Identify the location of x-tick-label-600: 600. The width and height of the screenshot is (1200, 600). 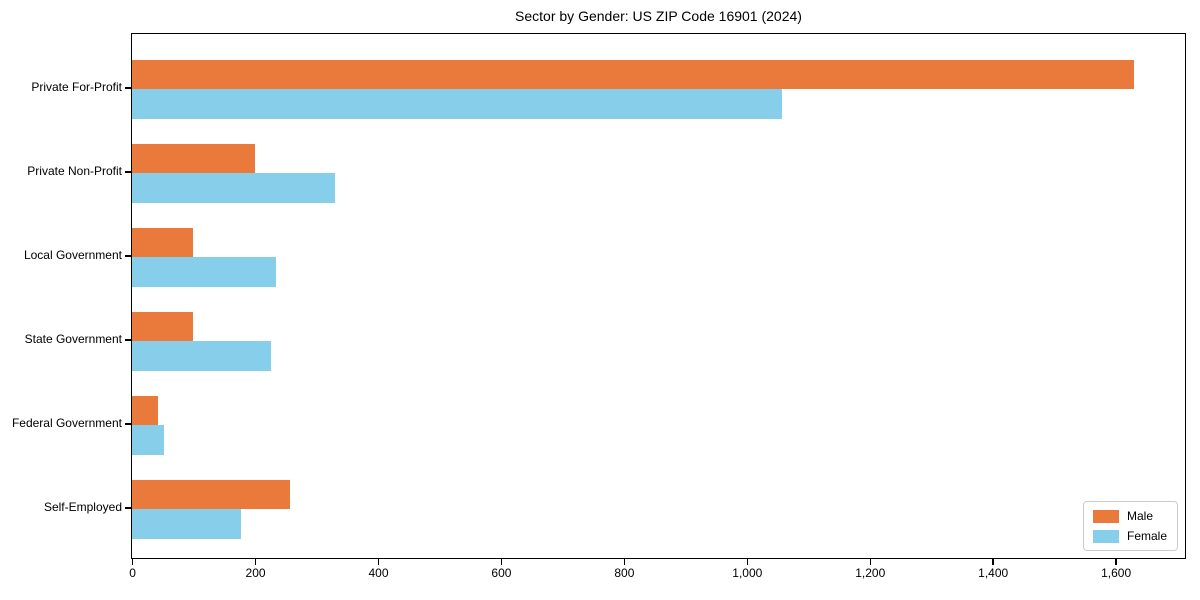
(501, 573).